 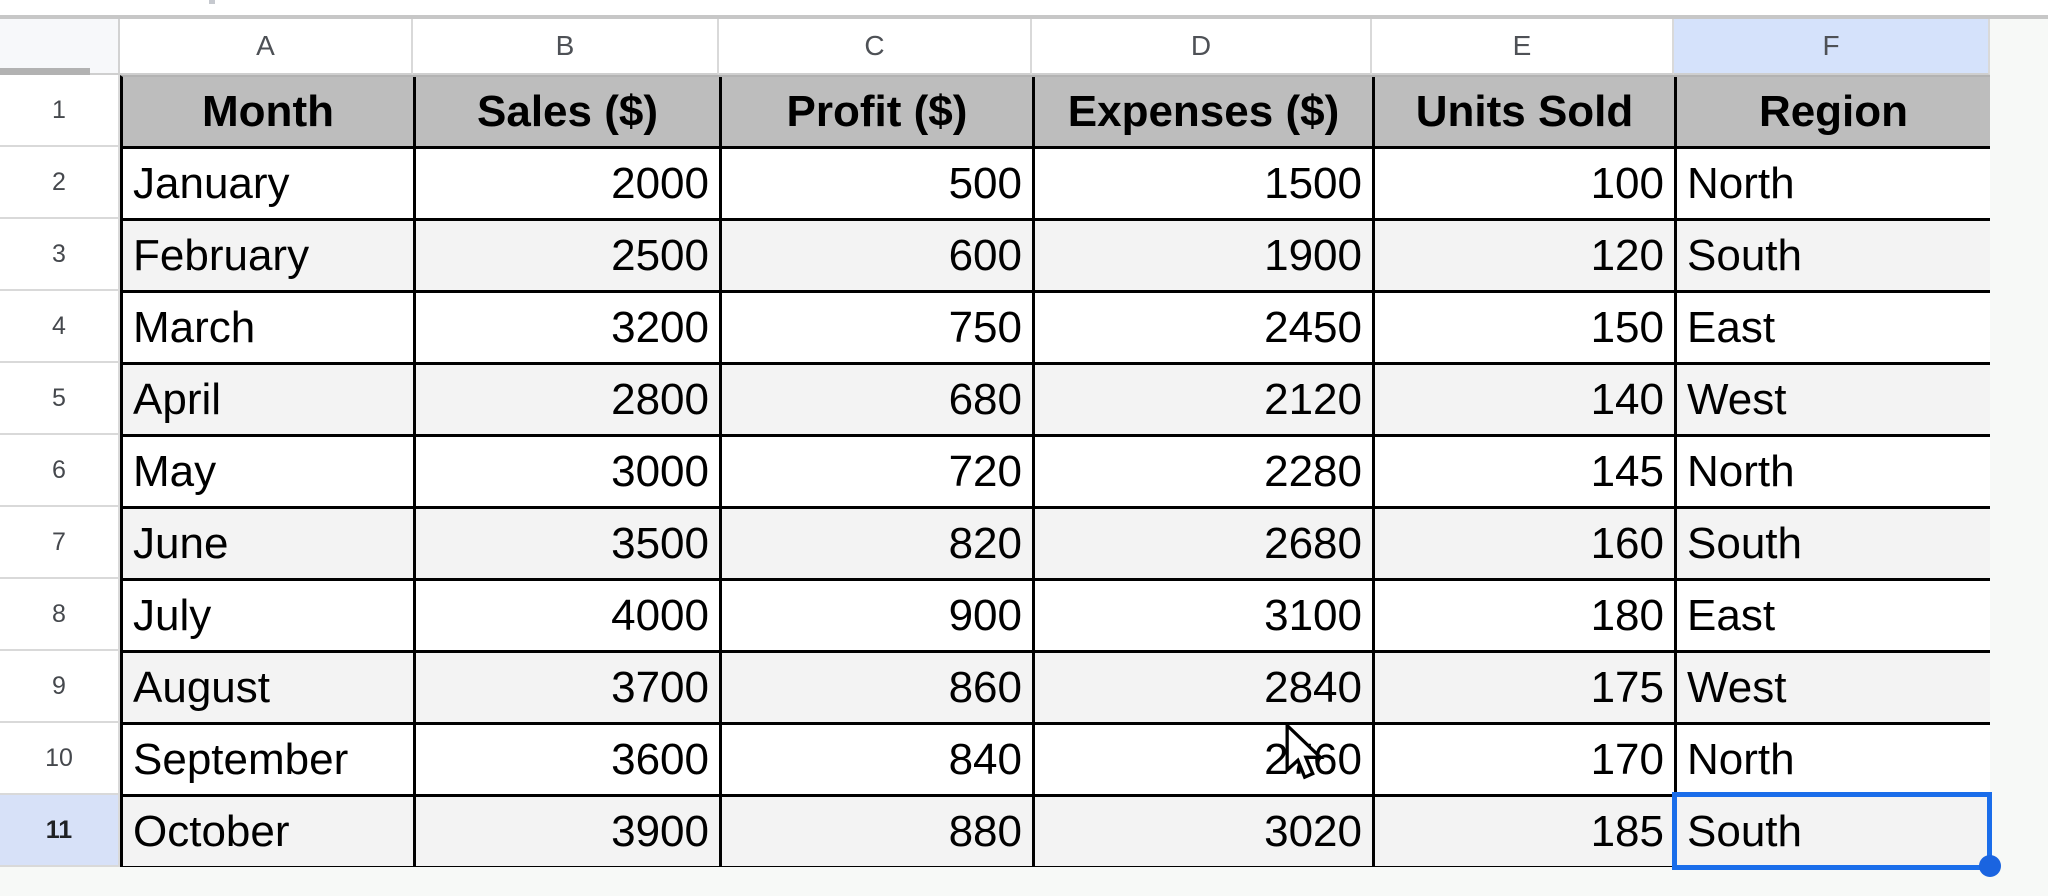 I want to click on cell-A1: Month, so click(x=269, y=113).